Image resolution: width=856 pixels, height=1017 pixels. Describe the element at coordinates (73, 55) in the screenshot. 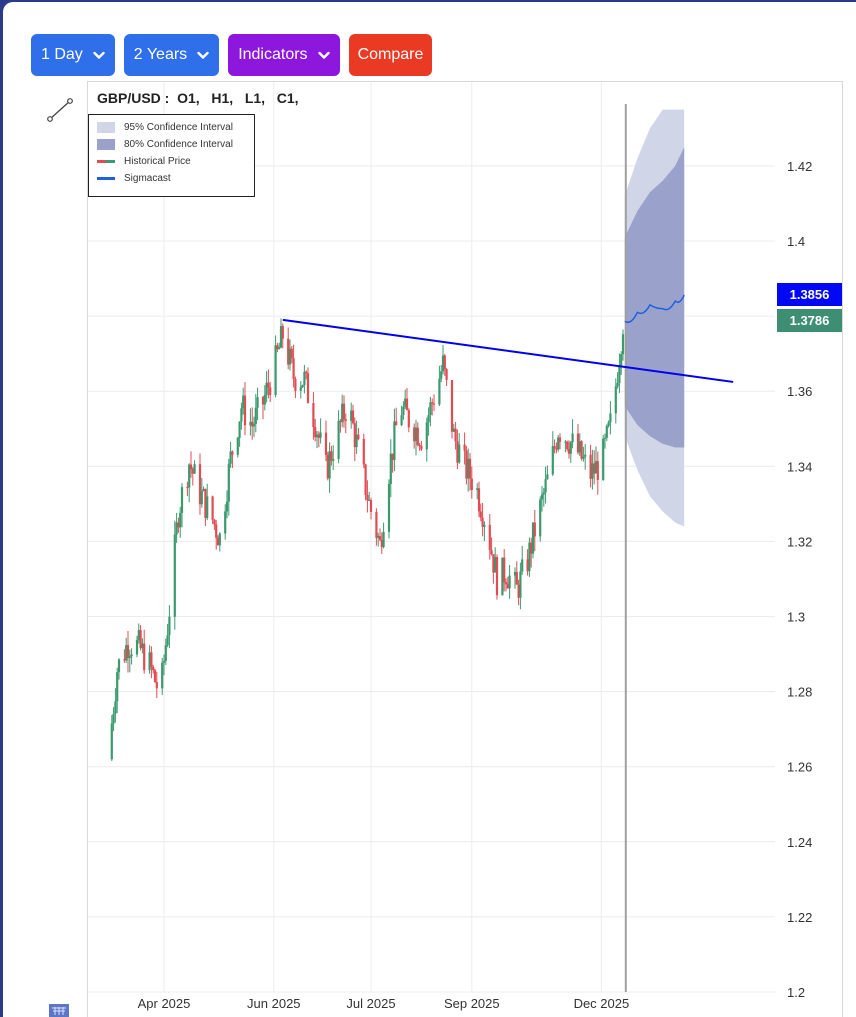

I see `interval-dropdown: 1 Day` at that location.